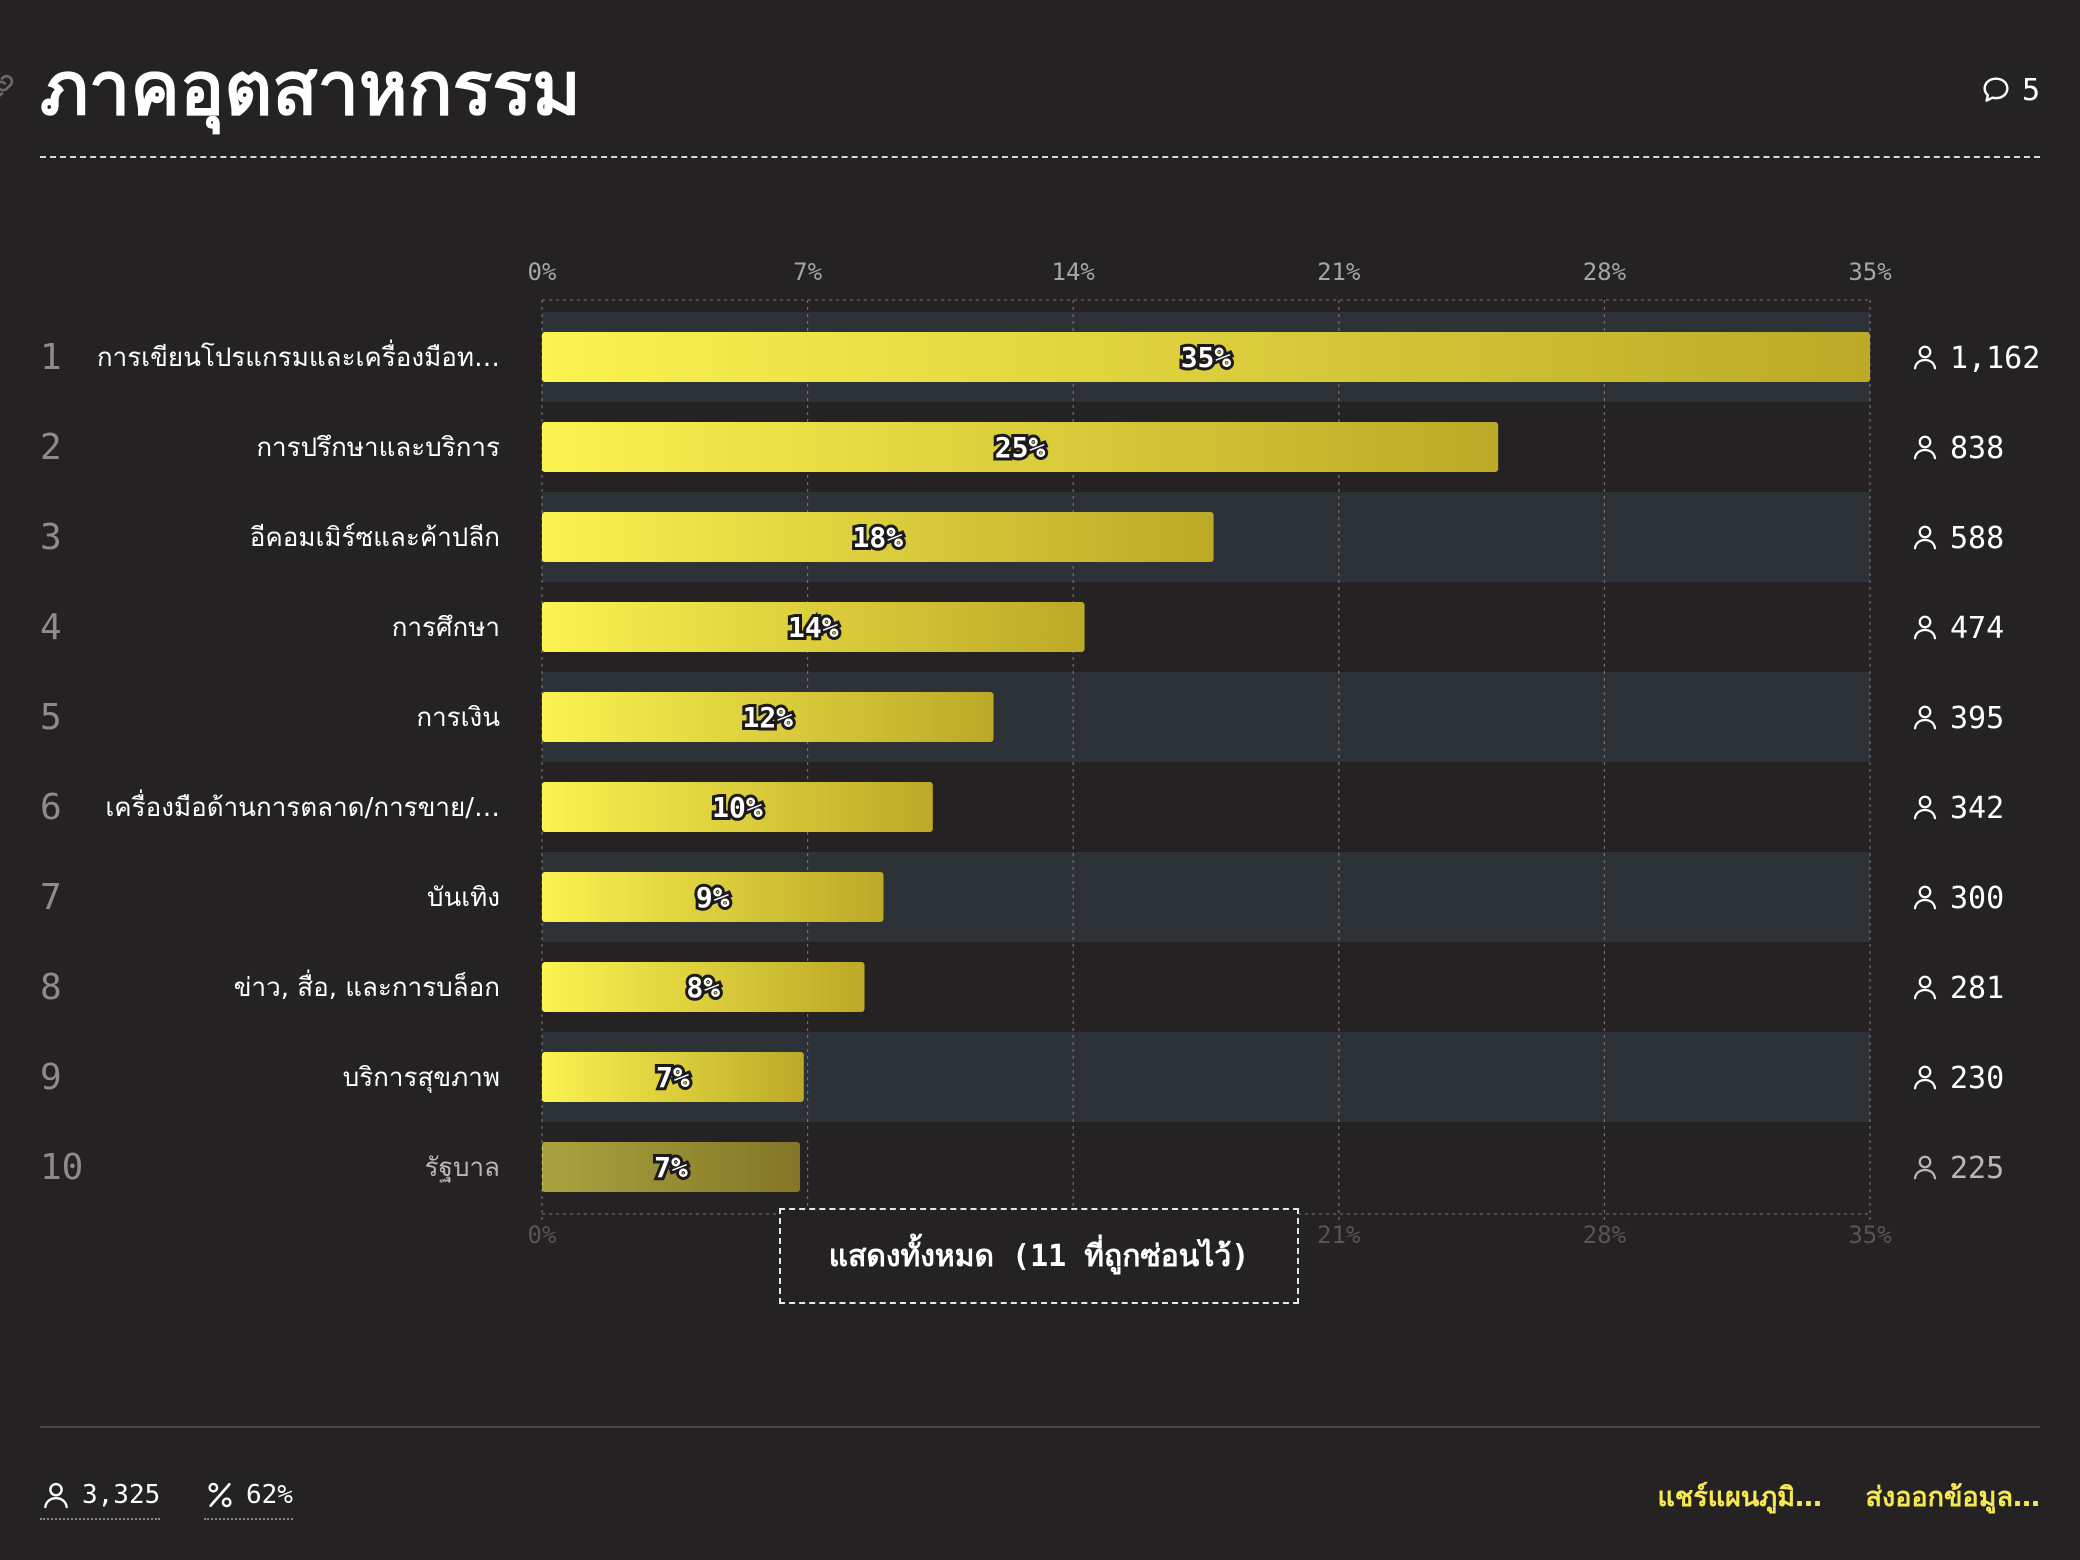  What do you see at coordinates (51, 627) in the screenshot?
I see `rank-label: 4` at bounding box center [51, 627].